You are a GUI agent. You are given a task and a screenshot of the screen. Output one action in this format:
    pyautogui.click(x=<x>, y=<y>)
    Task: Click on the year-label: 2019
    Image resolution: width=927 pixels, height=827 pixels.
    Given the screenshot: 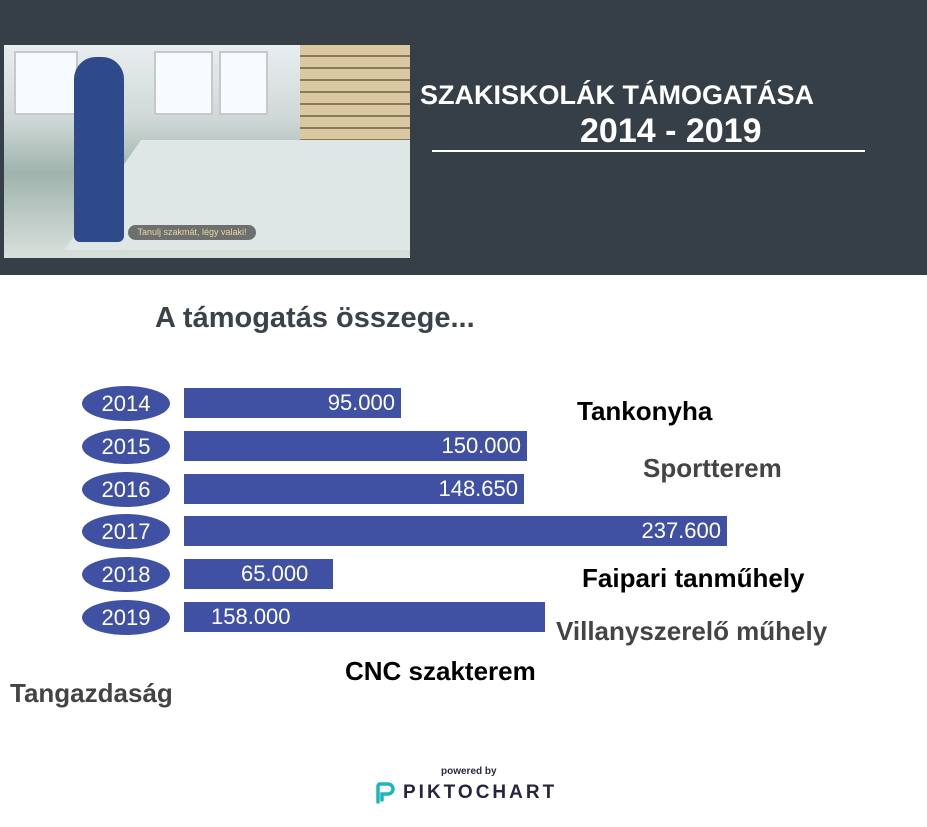 What is the action you would take?
    pyautogui.click(x=126, y=617)
    